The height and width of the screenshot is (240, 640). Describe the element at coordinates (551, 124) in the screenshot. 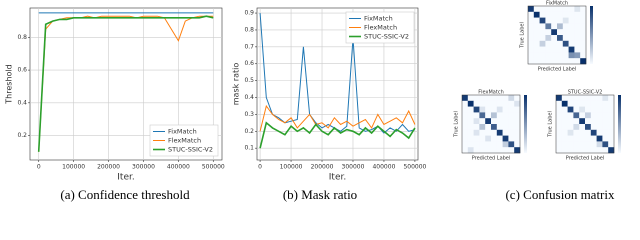

I see `y-axis-label: True Label` at that location.